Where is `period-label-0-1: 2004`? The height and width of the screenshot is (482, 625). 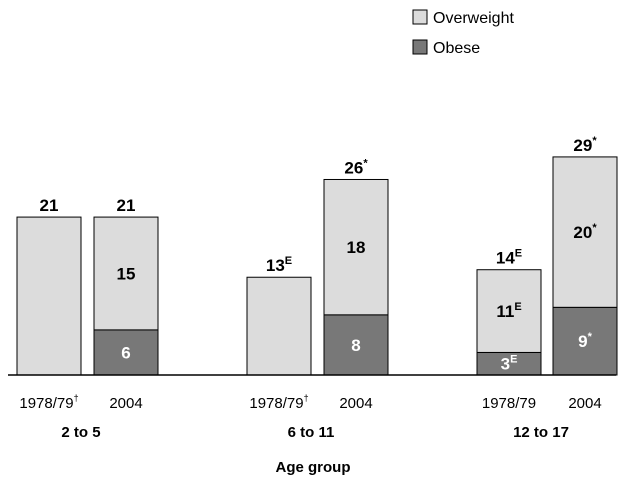
period-label-0-1: 2004 is located at coordinates (125, 403).